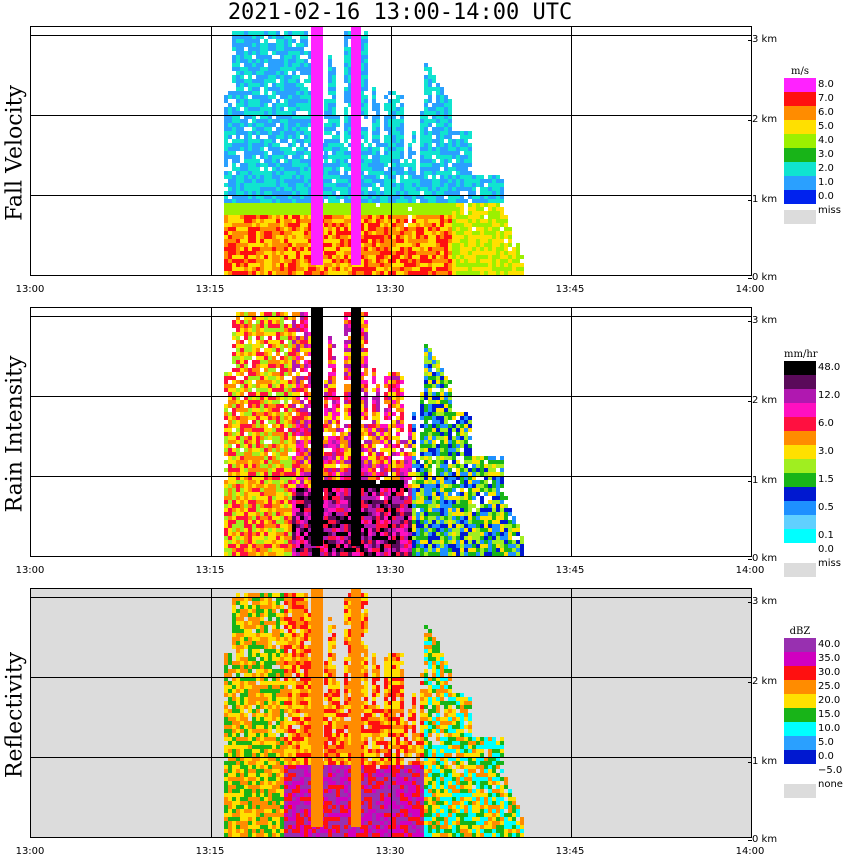 The height and width of the screenshot is (868, 850). I want to click on legend-label: 4.0, so click(826, 140).